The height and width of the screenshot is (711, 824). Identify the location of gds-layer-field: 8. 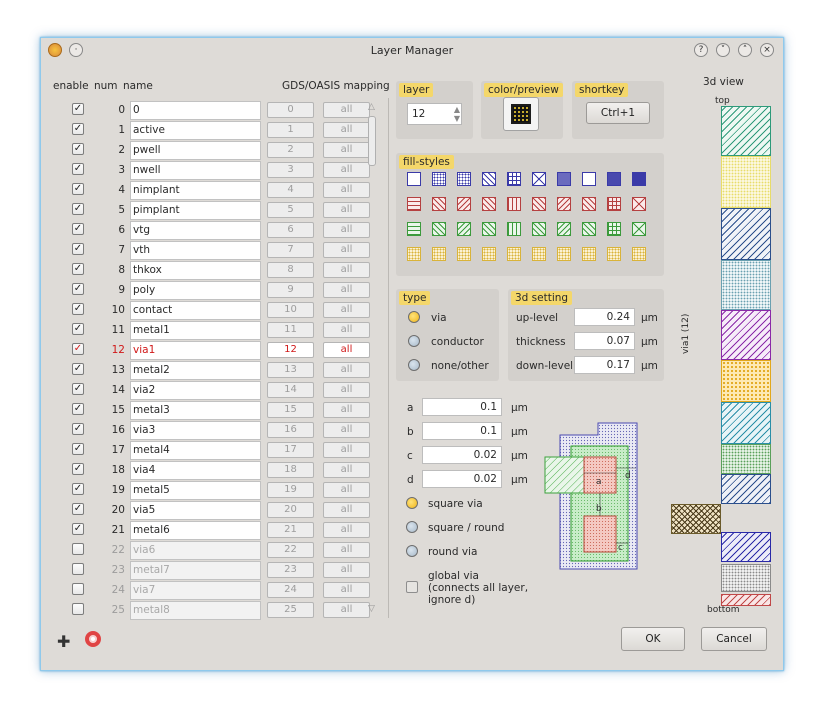
(290, 270).